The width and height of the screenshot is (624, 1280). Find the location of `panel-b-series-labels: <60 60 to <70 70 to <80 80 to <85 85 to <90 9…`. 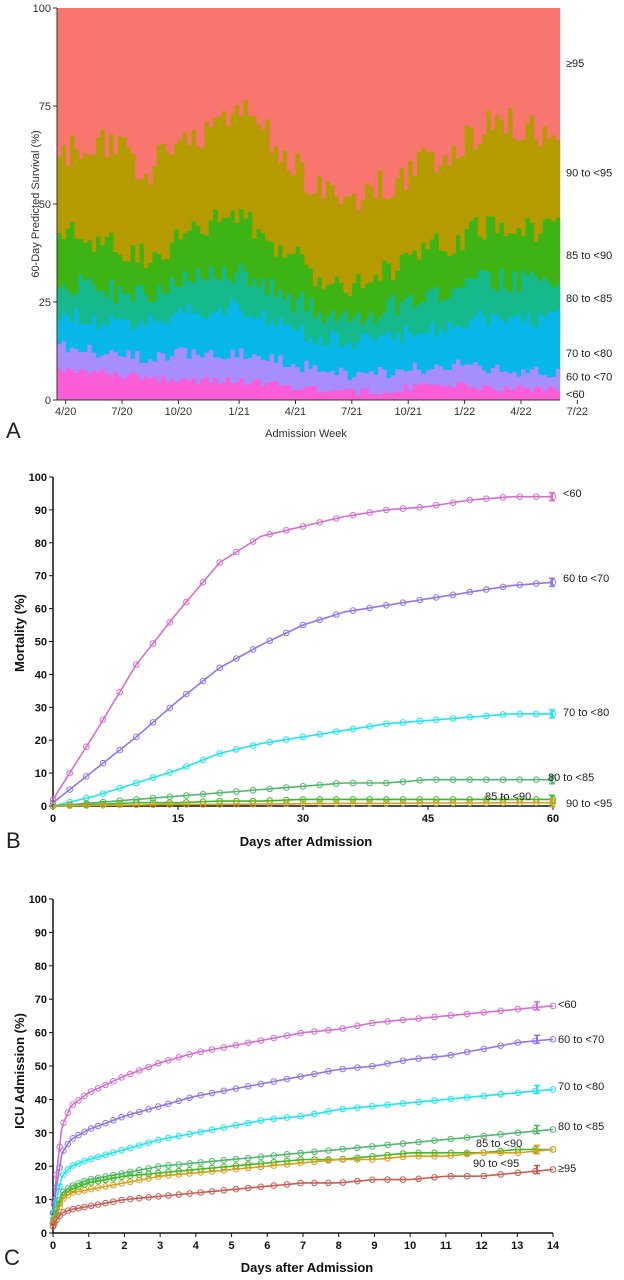

panel-b-series-labels: <60 60 to <70 70 to <80 80 to <85 85 to <90 9… is located at coordinates (548, 649).